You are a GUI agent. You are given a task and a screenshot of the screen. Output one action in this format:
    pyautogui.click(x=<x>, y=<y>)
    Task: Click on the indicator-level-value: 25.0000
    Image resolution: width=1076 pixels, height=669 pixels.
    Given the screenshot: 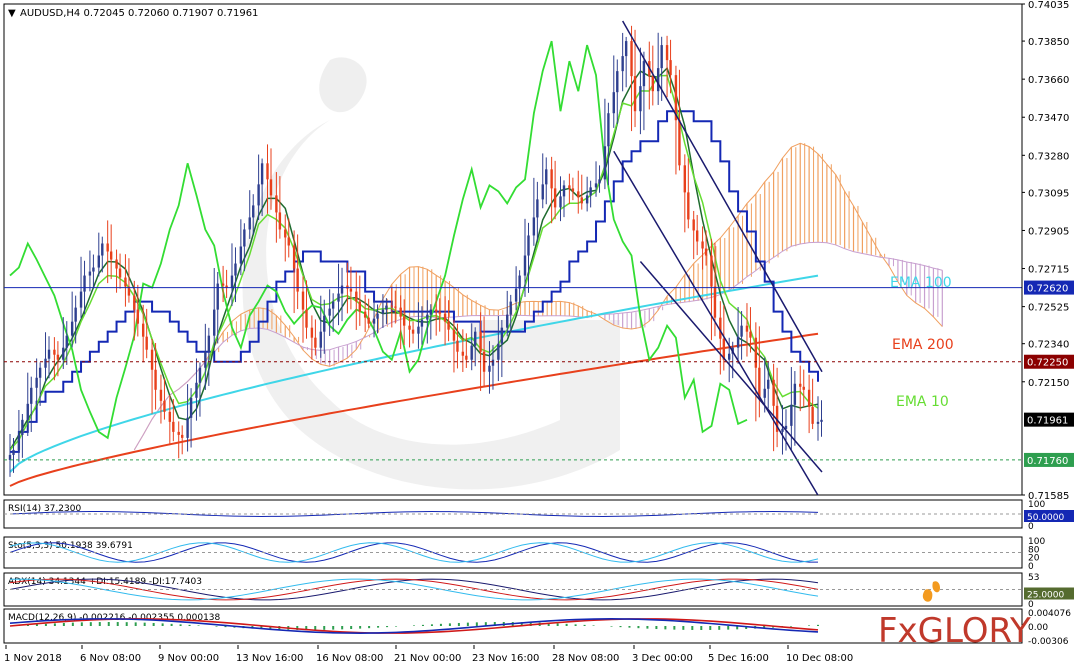 What is the action you would take?
    pyautogui.click(x=1045, y=596)
    